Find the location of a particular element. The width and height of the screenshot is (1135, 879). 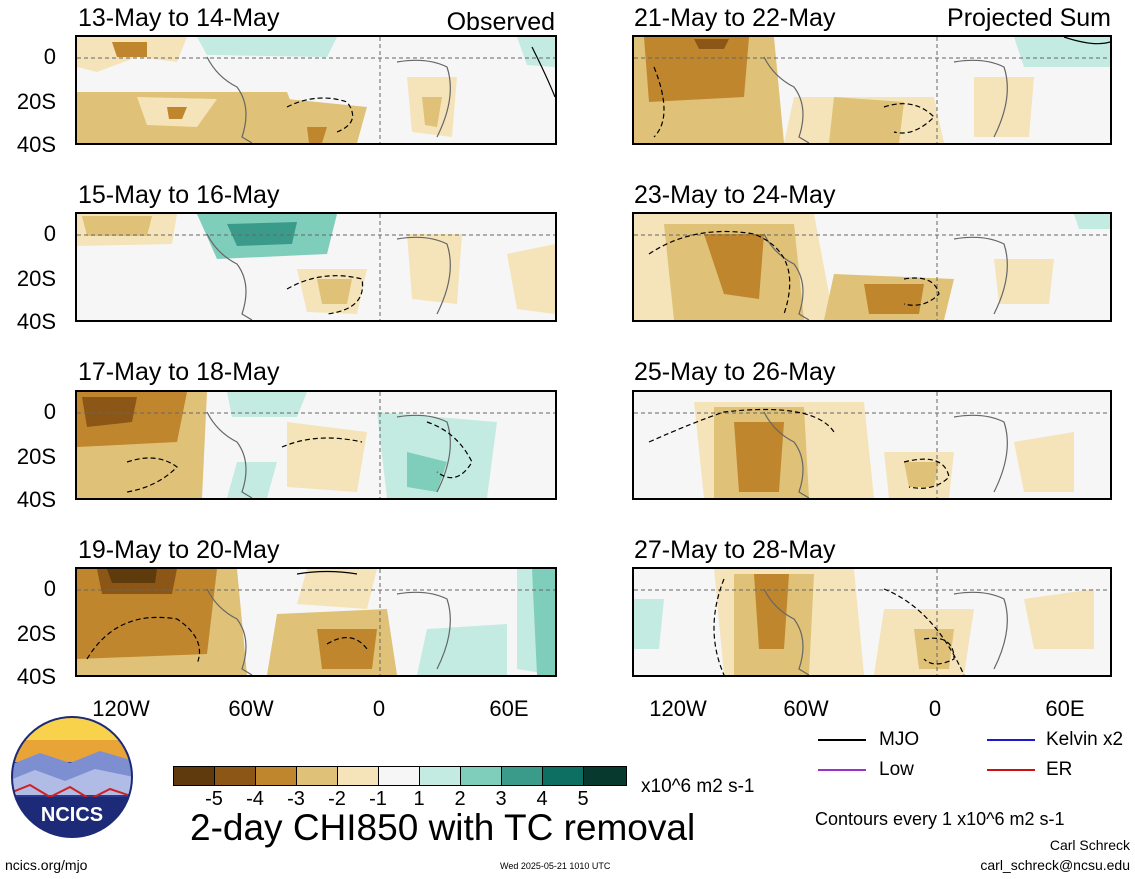

panel-date: 23-May to 24-May is located at coordinates (735, 195).